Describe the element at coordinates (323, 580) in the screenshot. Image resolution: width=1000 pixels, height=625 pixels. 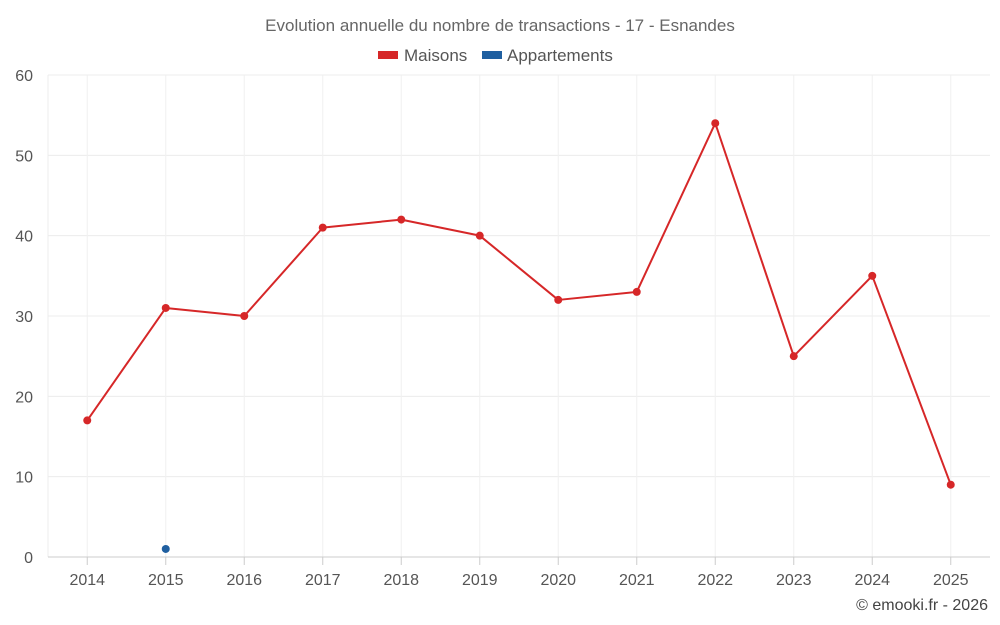
I see `x-tick-label: 2017` at that location.